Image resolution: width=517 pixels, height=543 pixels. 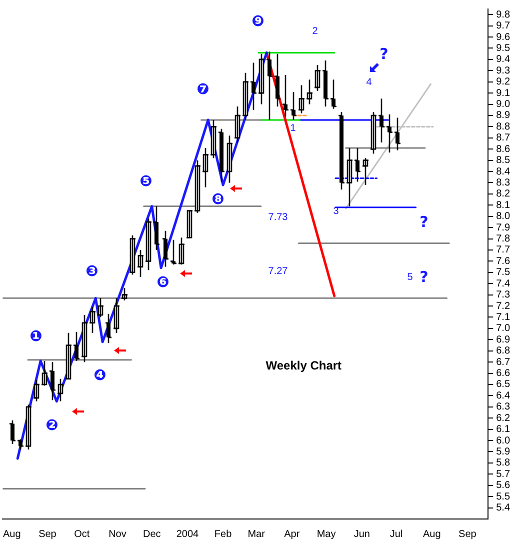 I want to click on y-tick-label: 7.8, so click(x=503, y=239).